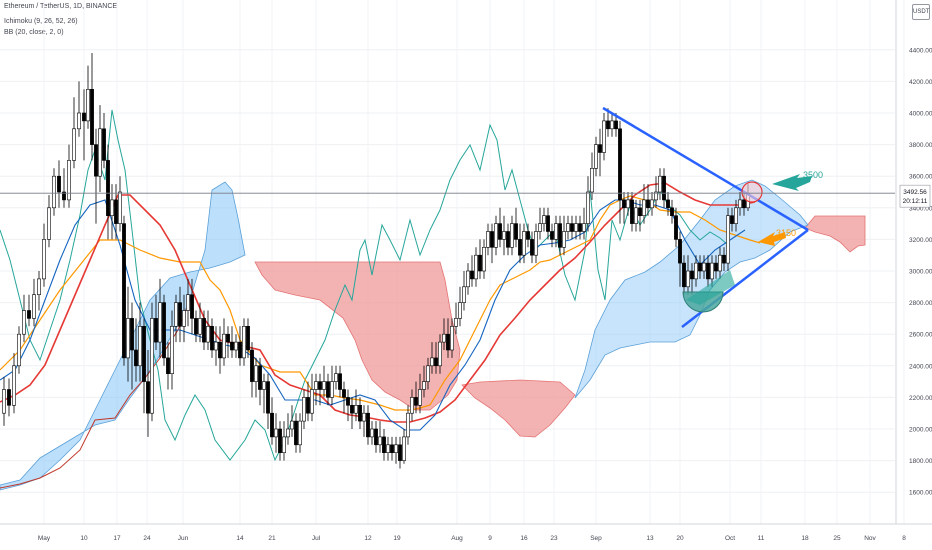 The width and height of the screenshot is (932, 550). What do you see at coordinates (920, 82) in the screenshot?
I see `price-tick-label: 4200.00` at bounding box center [920, 82].